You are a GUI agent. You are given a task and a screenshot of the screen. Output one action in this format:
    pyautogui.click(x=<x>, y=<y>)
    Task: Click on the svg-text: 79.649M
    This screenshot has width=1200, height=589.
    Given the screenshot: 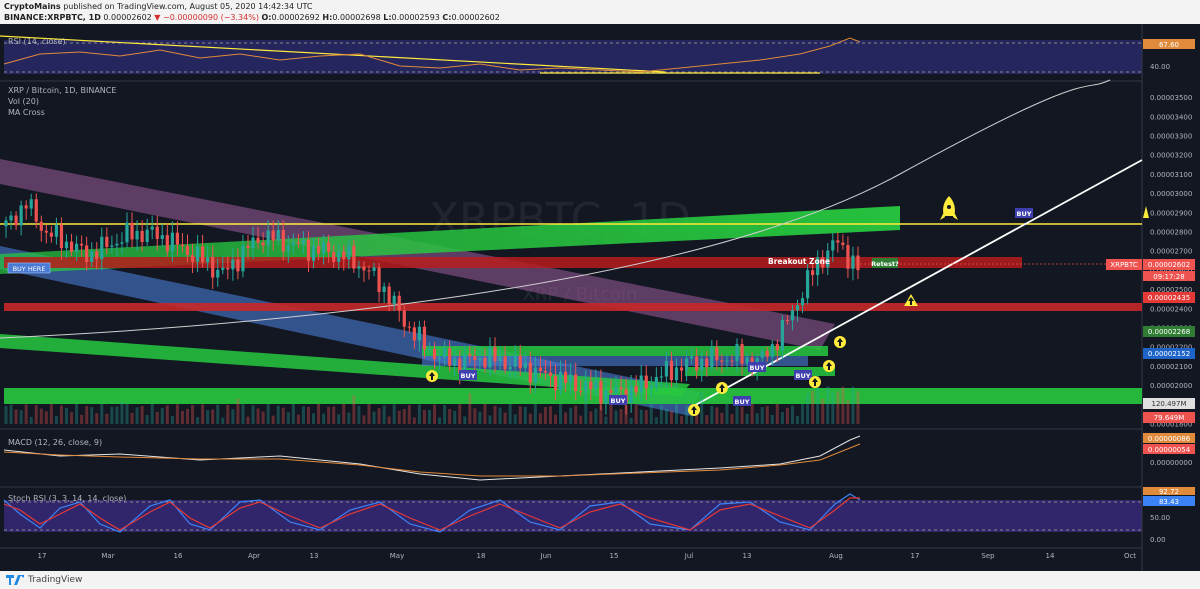 What is the action you would take?
    pyautogui.click(x=1169, y=418)
    